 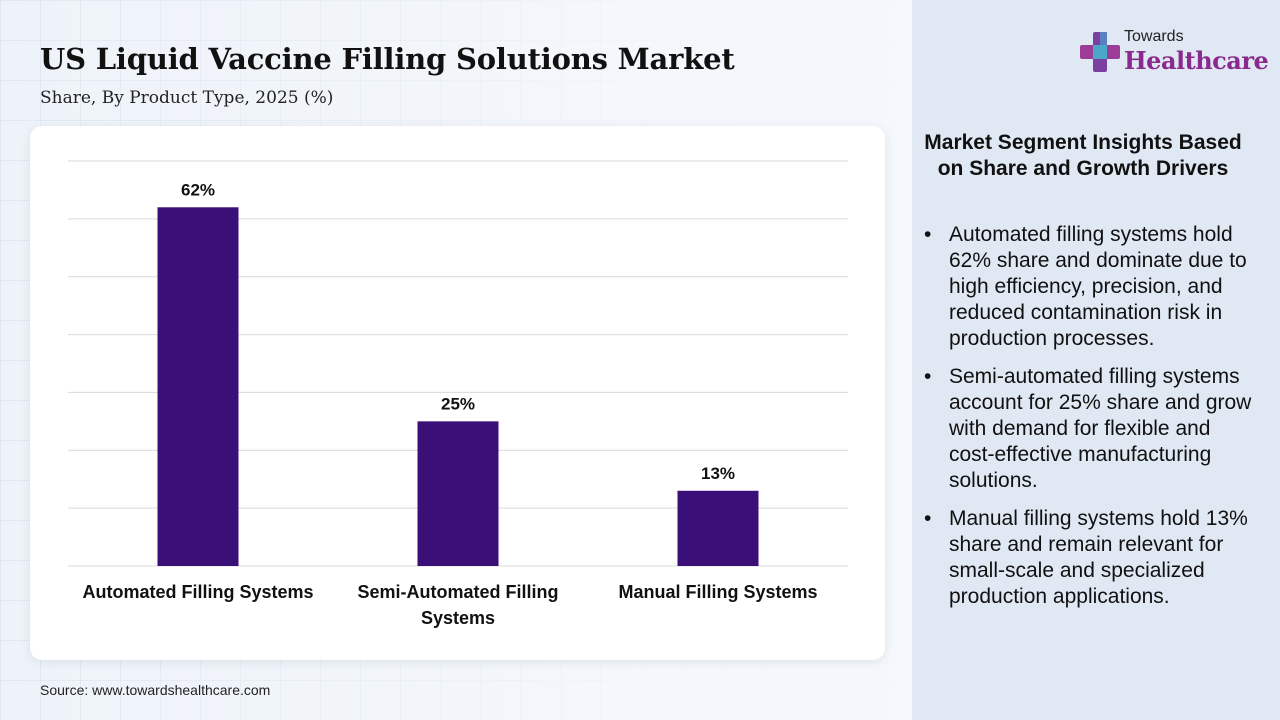 What do you see at coordinates (198, 189) in the screenshot?
I see `data-label: 62%` at bounding box center [198, 189].